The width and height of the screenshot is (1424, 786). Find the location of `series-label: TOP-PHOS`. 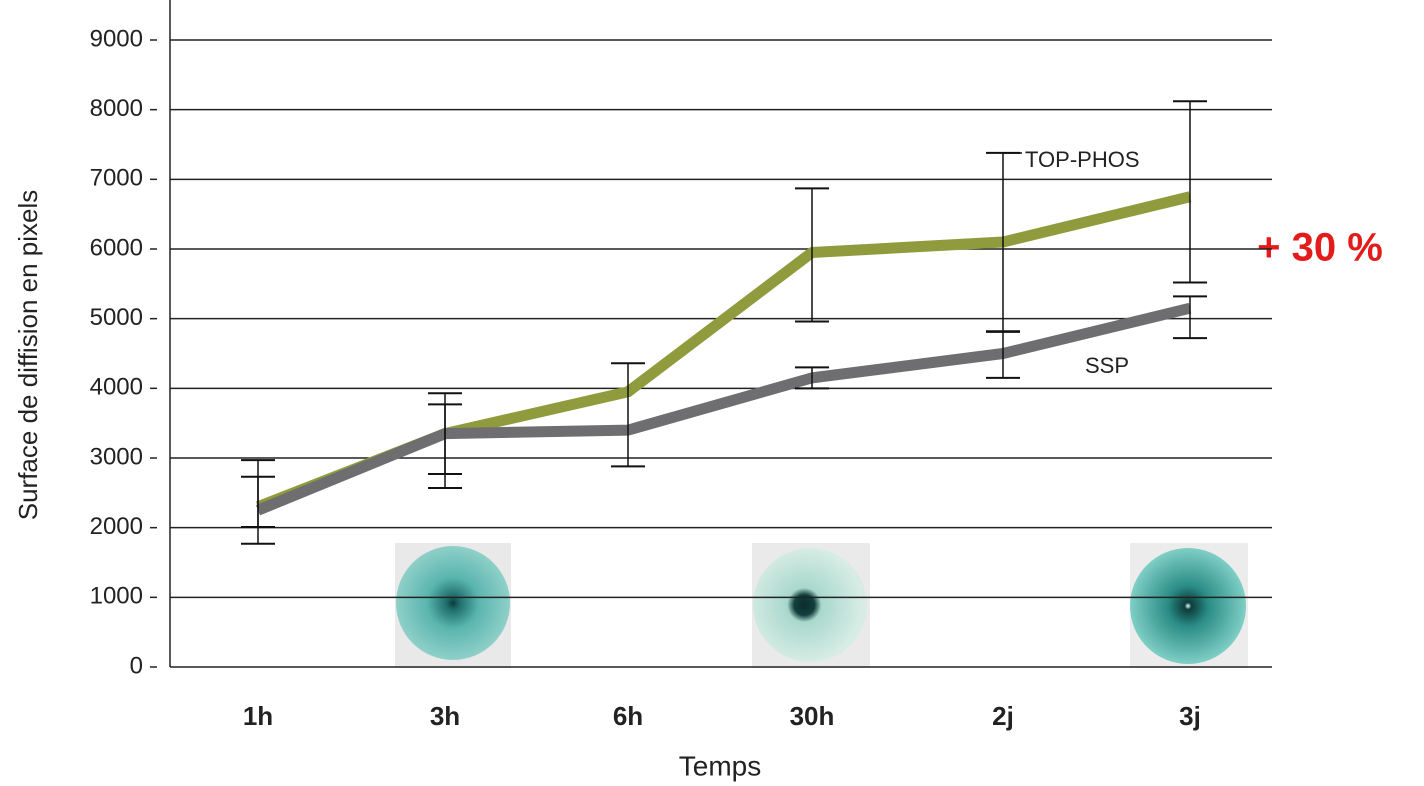

series-label: TOP-PHOS is located at coordinates (1082, 159).